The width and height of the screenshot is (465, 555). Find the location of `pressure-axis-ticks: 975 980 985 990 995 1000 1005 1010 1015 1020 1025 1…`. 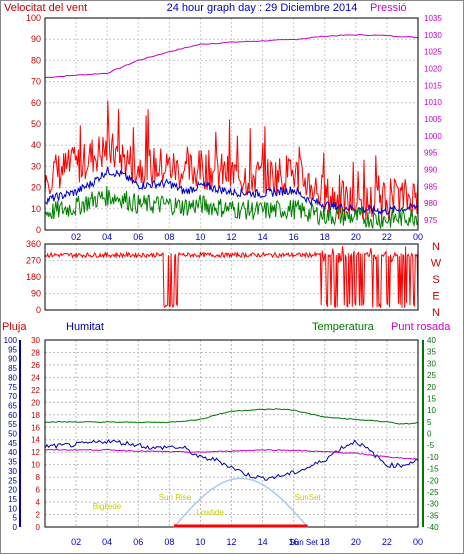

pressure-axis-ticks: 975 980 985 990 995 1000 1005 1010 1015 1020 1025 1… is located at coordinates (433, 119).